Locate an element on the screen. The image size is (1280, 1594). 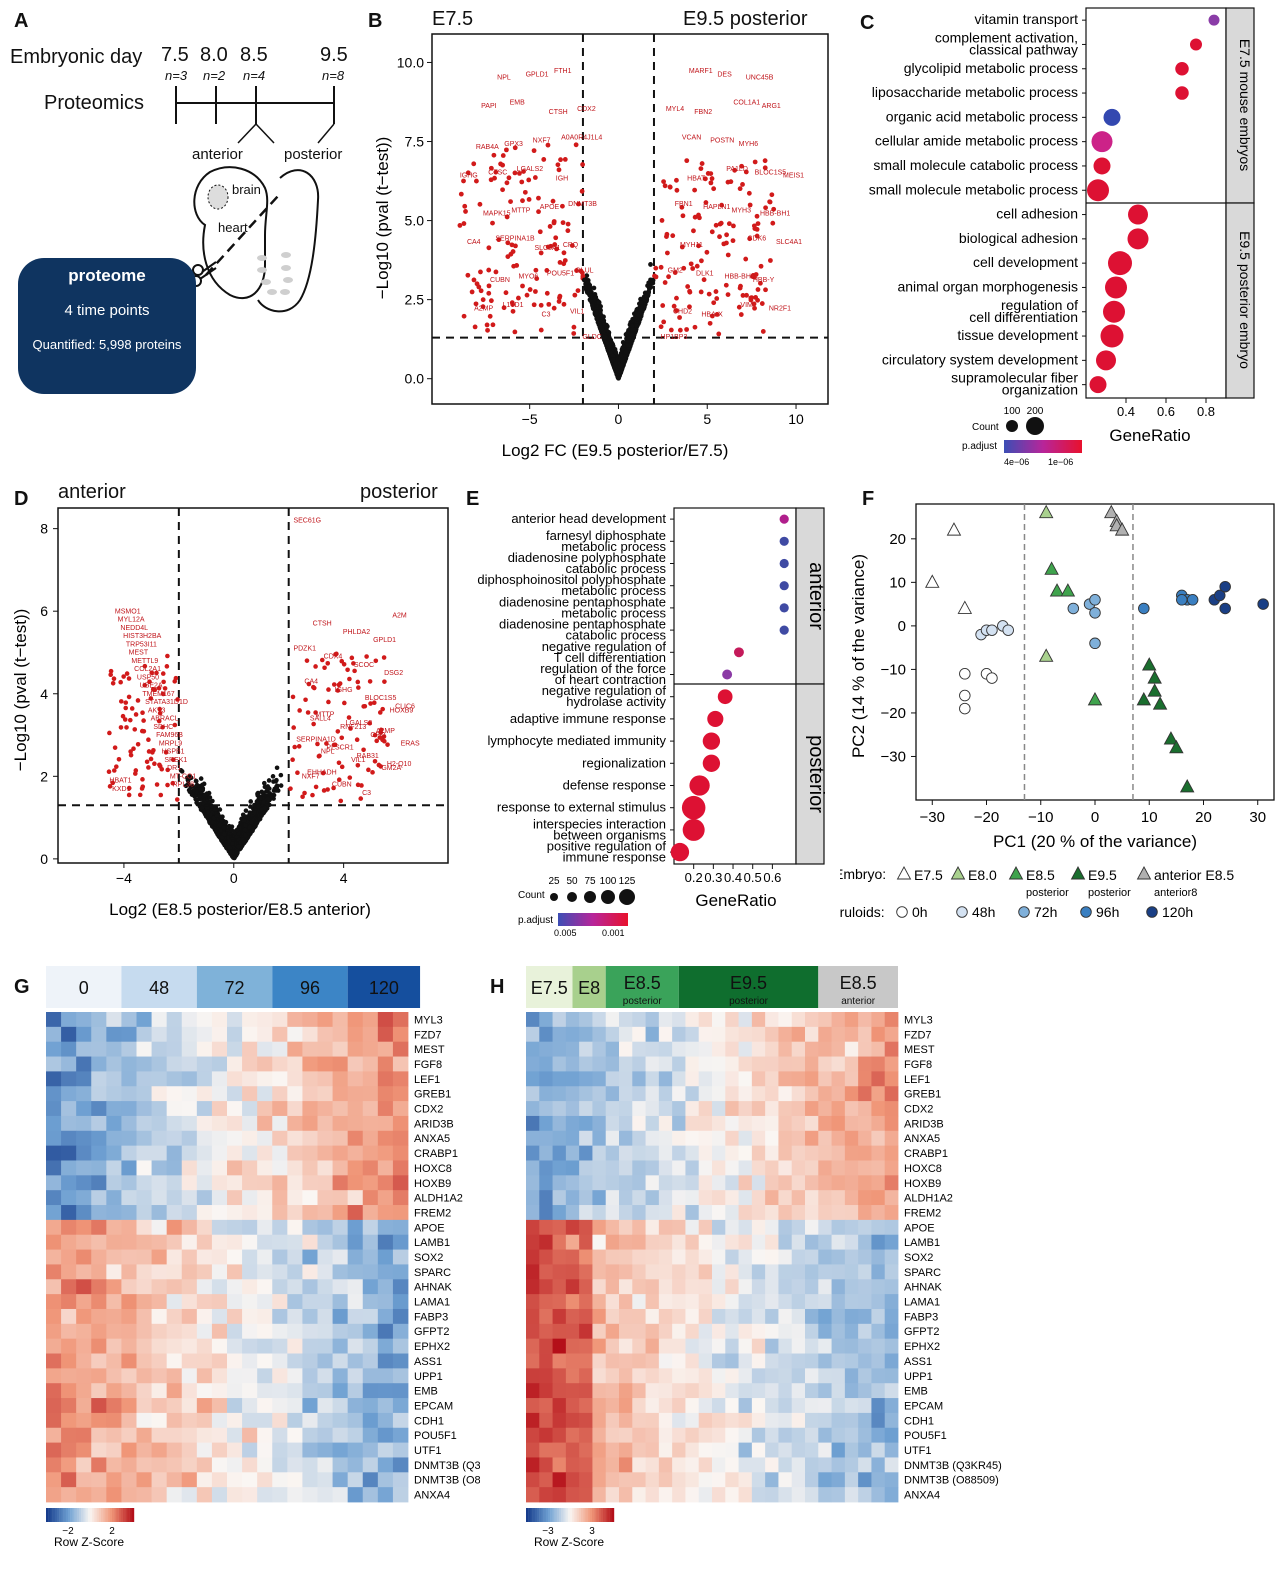
cut-line is located at coordinates (242, 235).